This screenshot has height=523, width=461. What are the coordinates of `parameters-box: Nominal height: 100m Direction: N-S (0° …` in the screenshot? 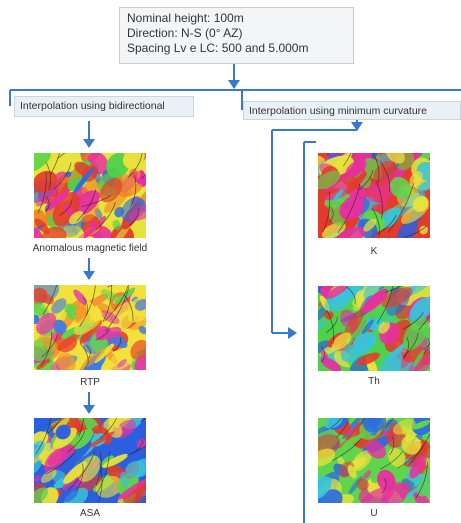 It's located at (236, 35).